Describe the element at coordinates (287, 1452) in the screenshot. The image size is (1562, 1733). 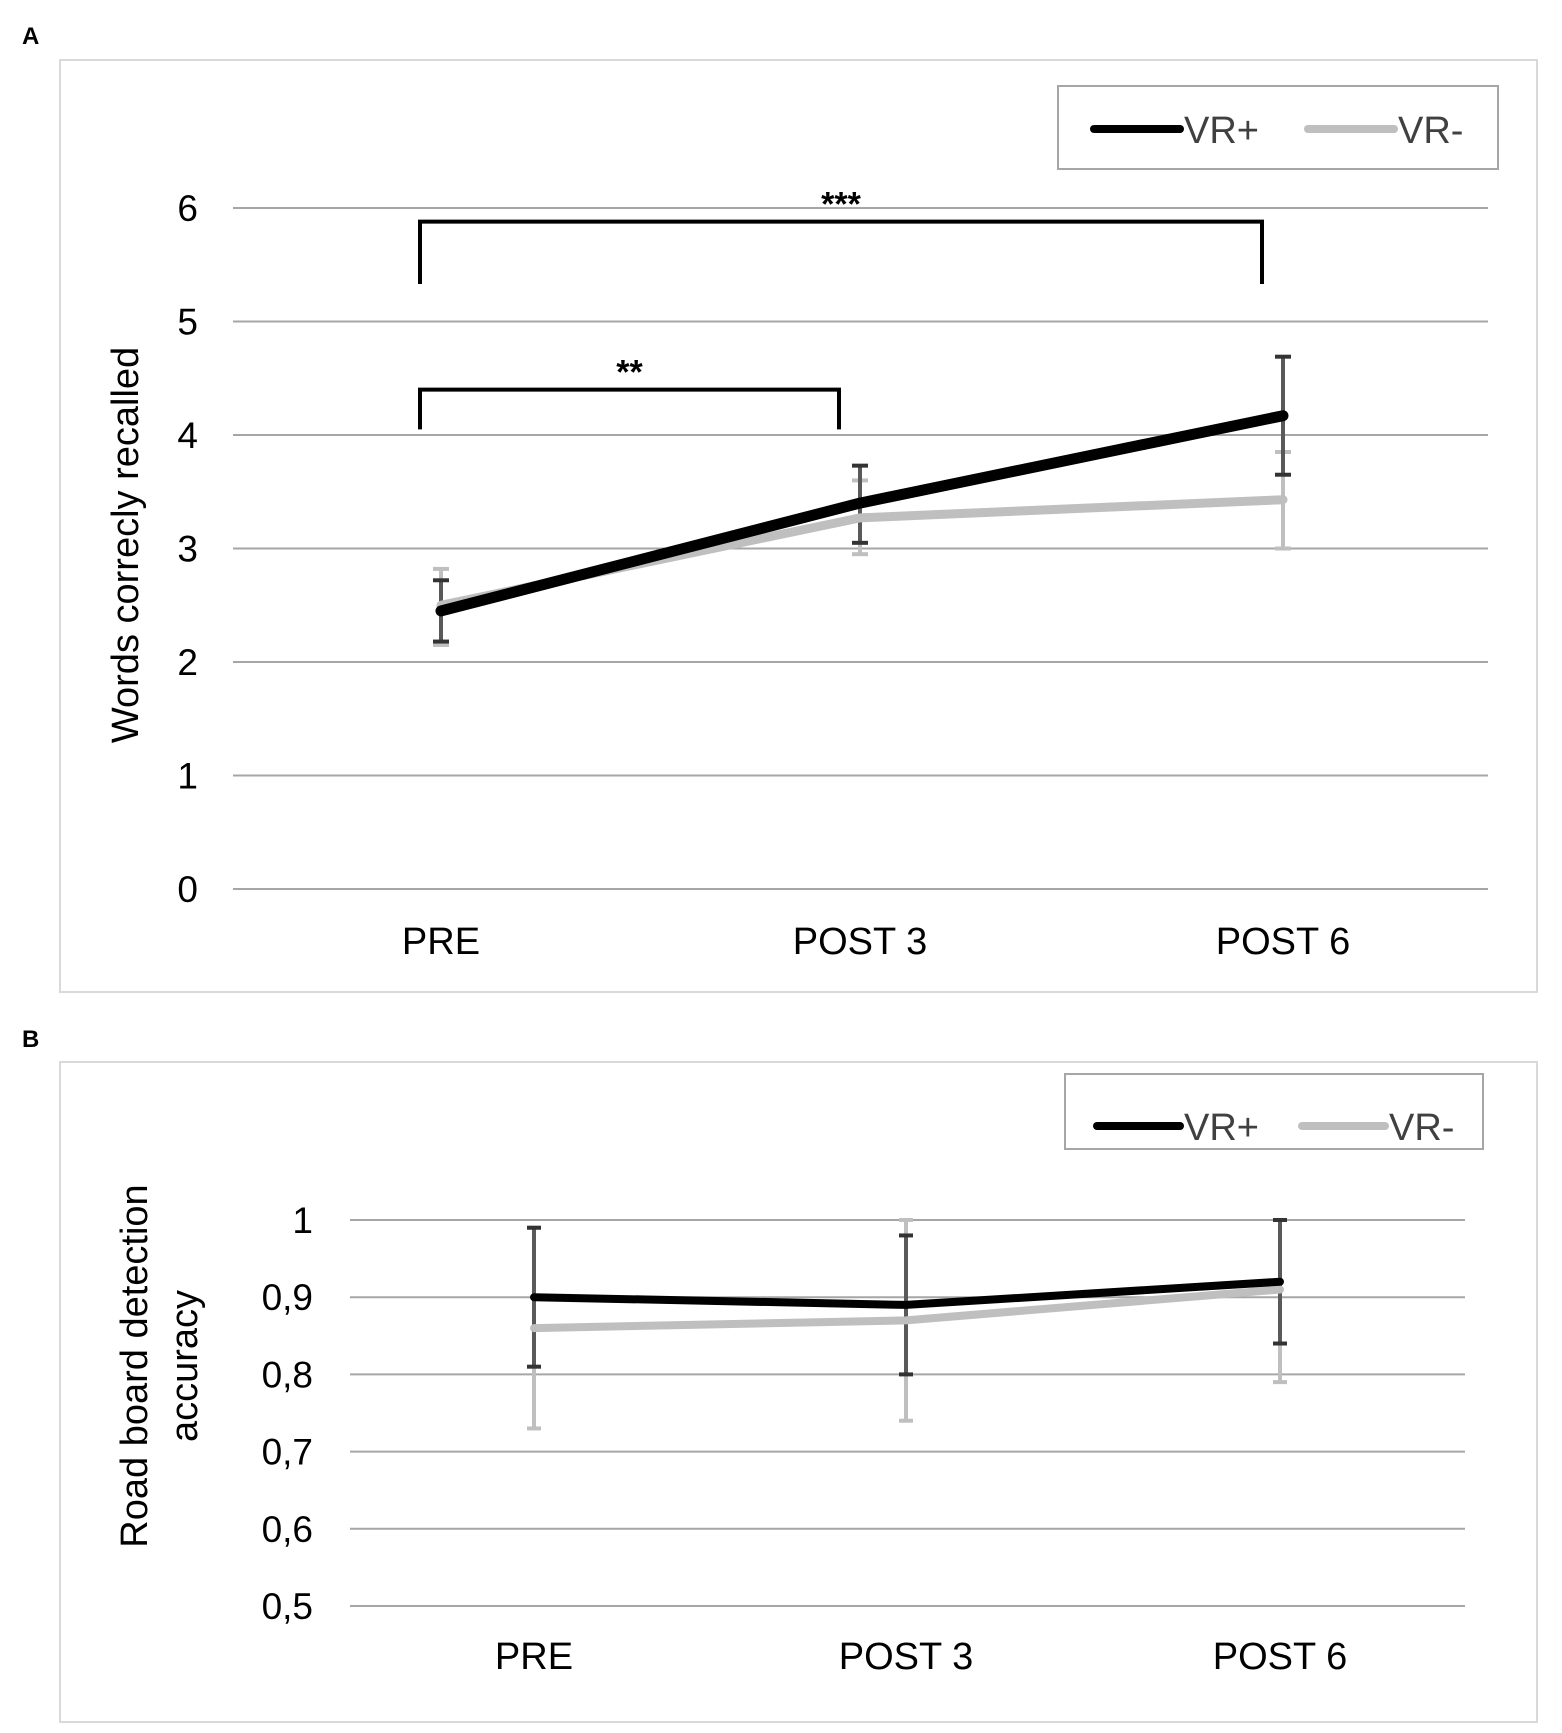
I see `y-tick-label: 0,7` at that location.